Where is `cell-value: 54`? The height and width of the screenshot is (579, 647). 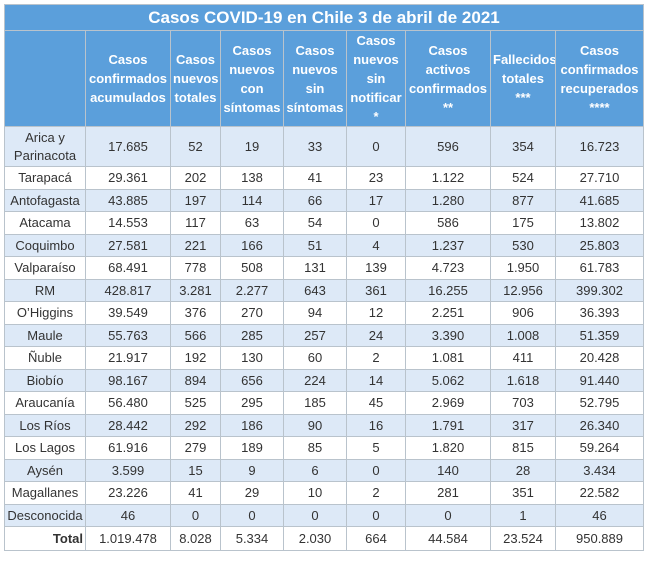 cell-value: 54 is located at coordinates (315, 223).